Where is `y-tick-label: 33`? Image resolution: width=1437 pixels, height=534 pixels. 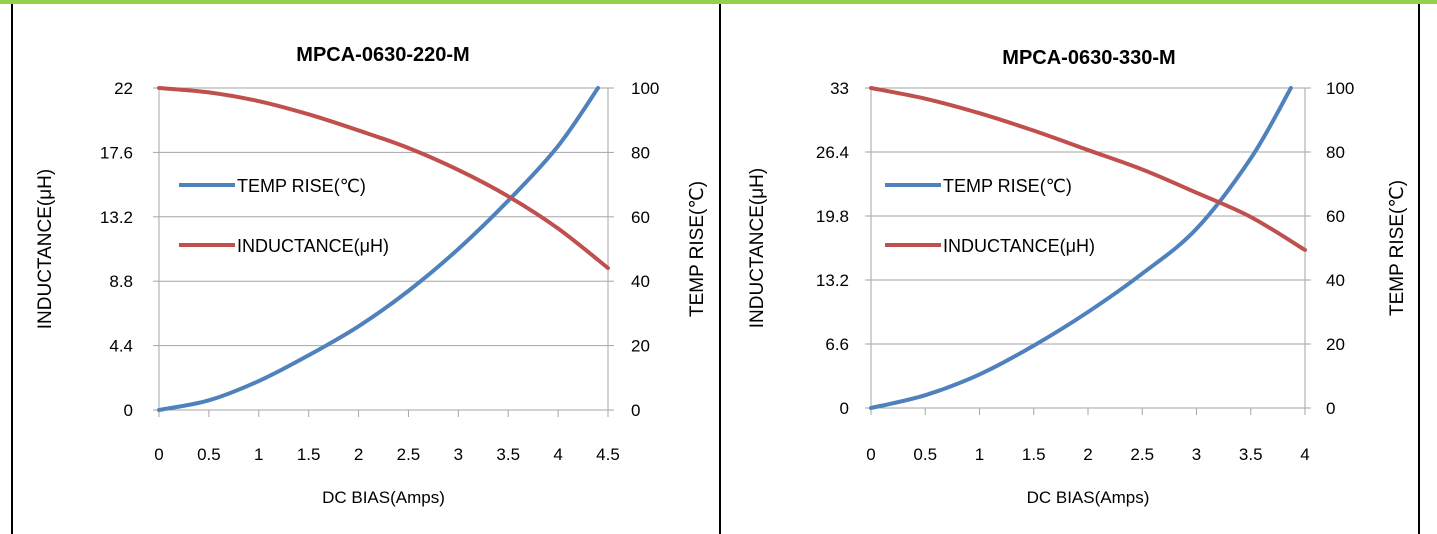 y-tick-label: 33 is located at coordinates (839, 88).